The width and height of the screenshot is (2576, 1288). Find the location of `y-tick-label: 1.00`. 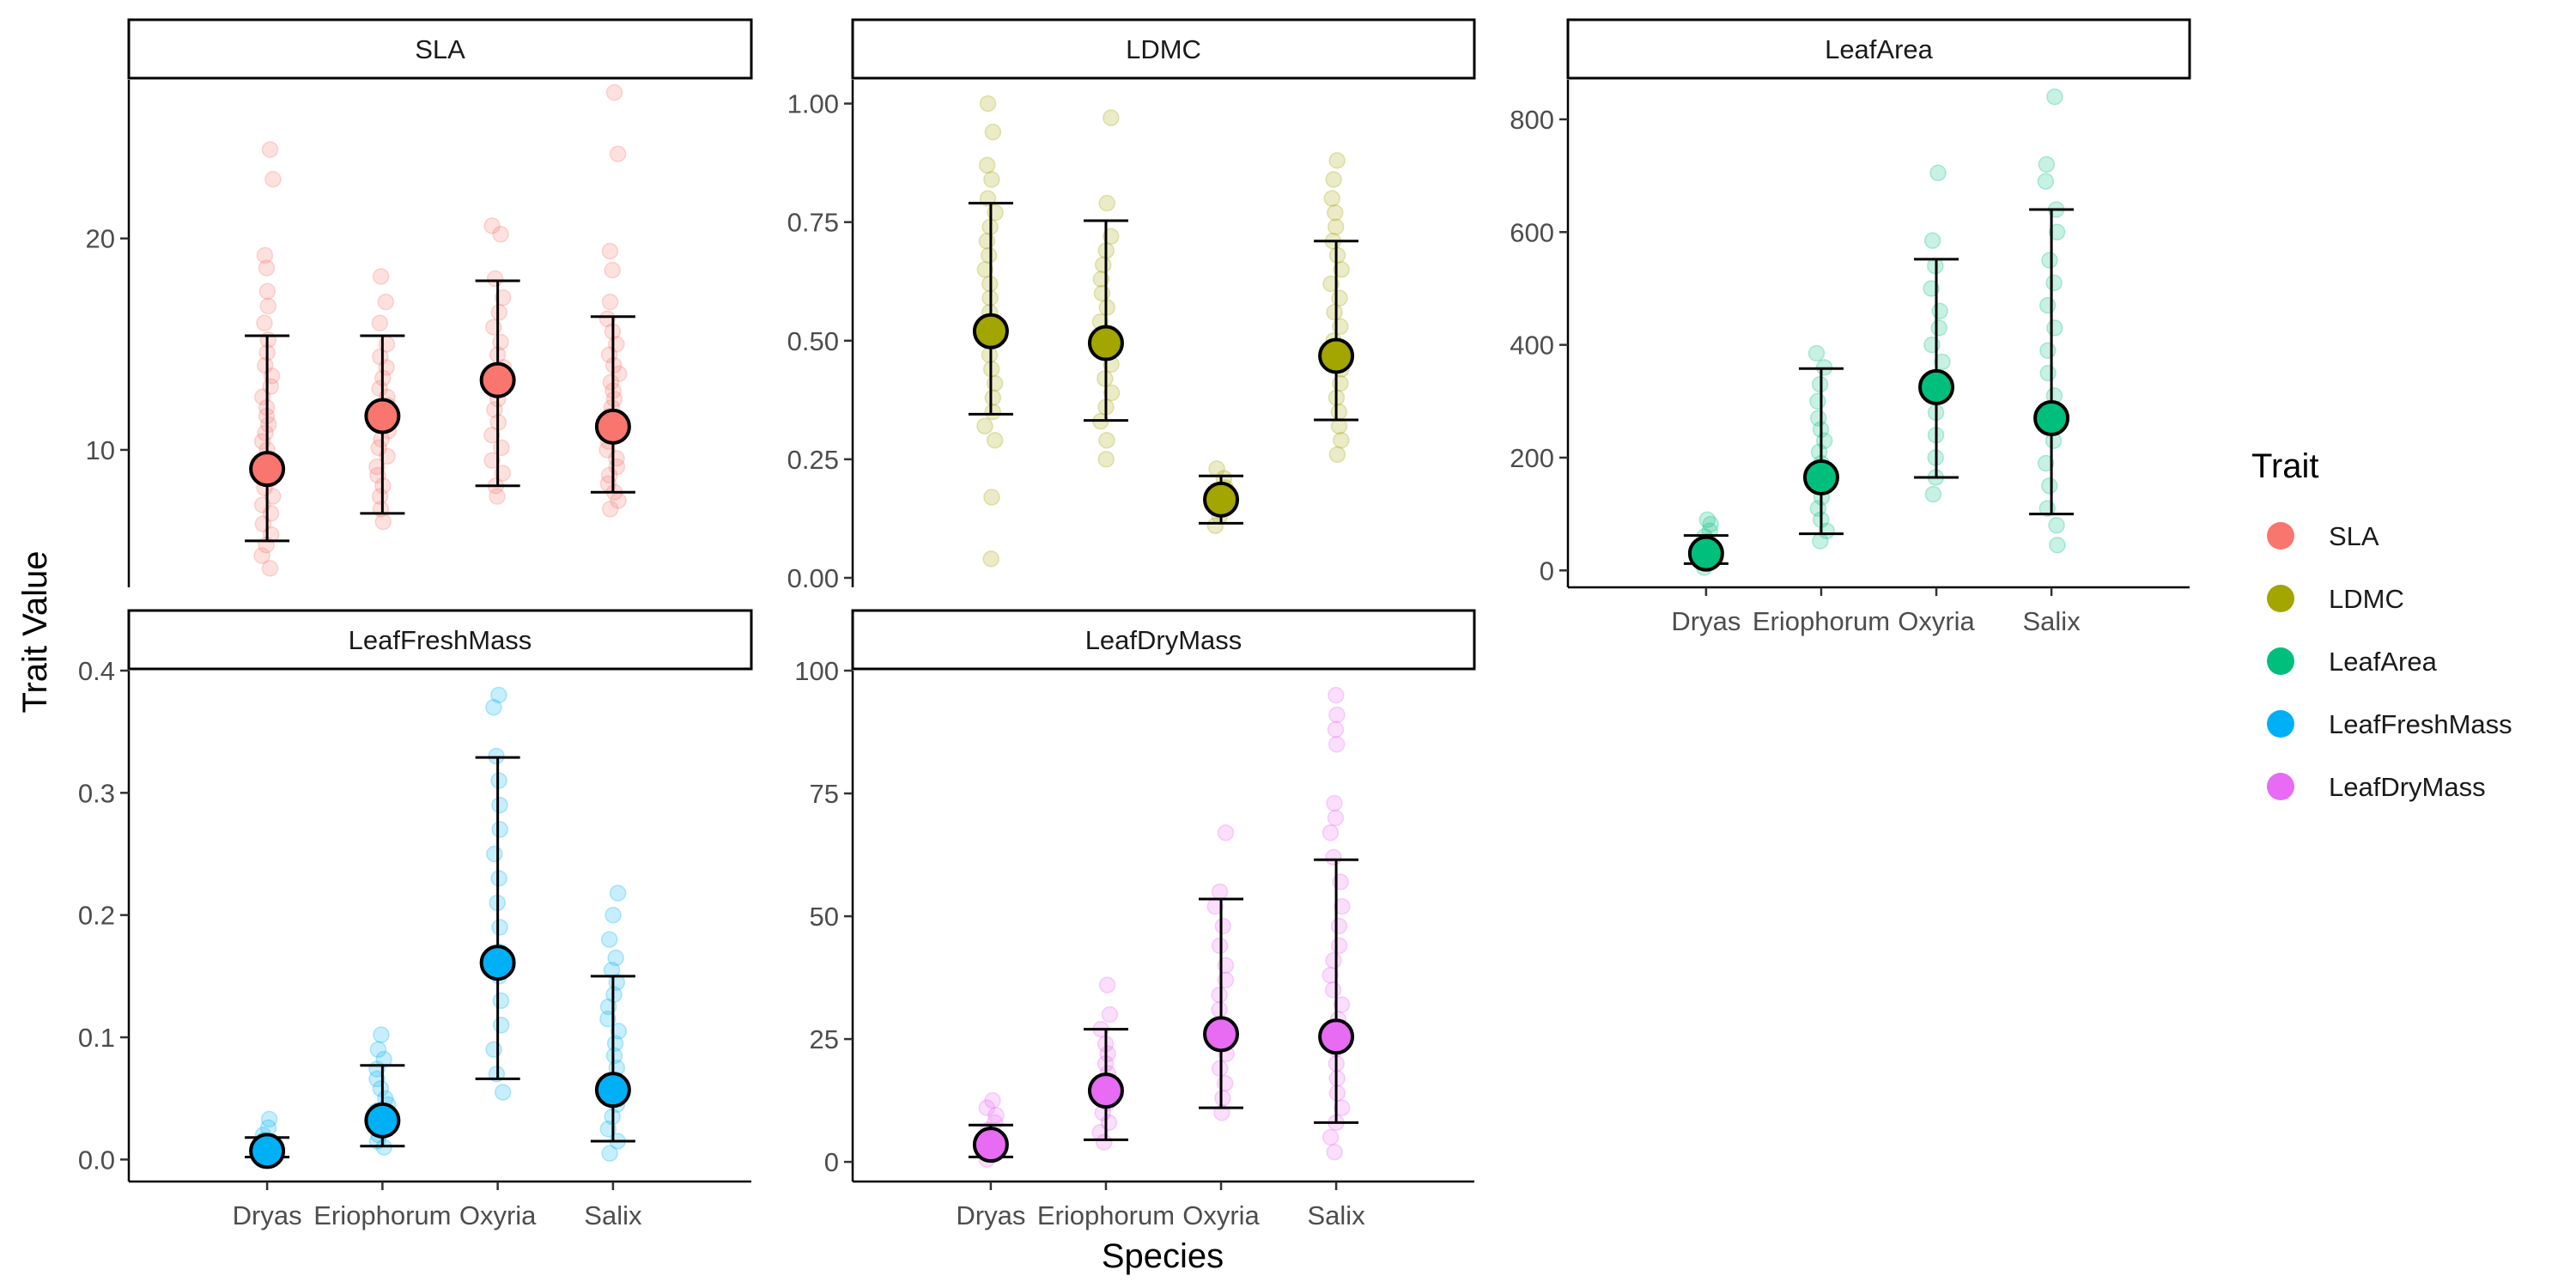

y-tick-label: 1.00 is located at coordinates (813, 104).